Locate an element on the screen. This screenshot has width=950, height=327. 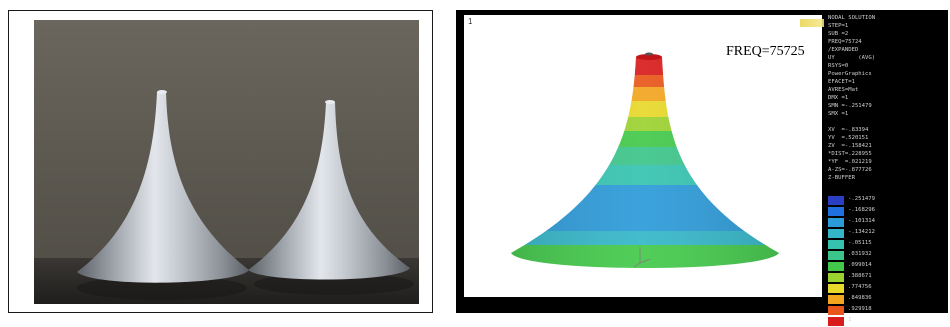
info-line: PowerGraphics is located at coordinates (850, 74).